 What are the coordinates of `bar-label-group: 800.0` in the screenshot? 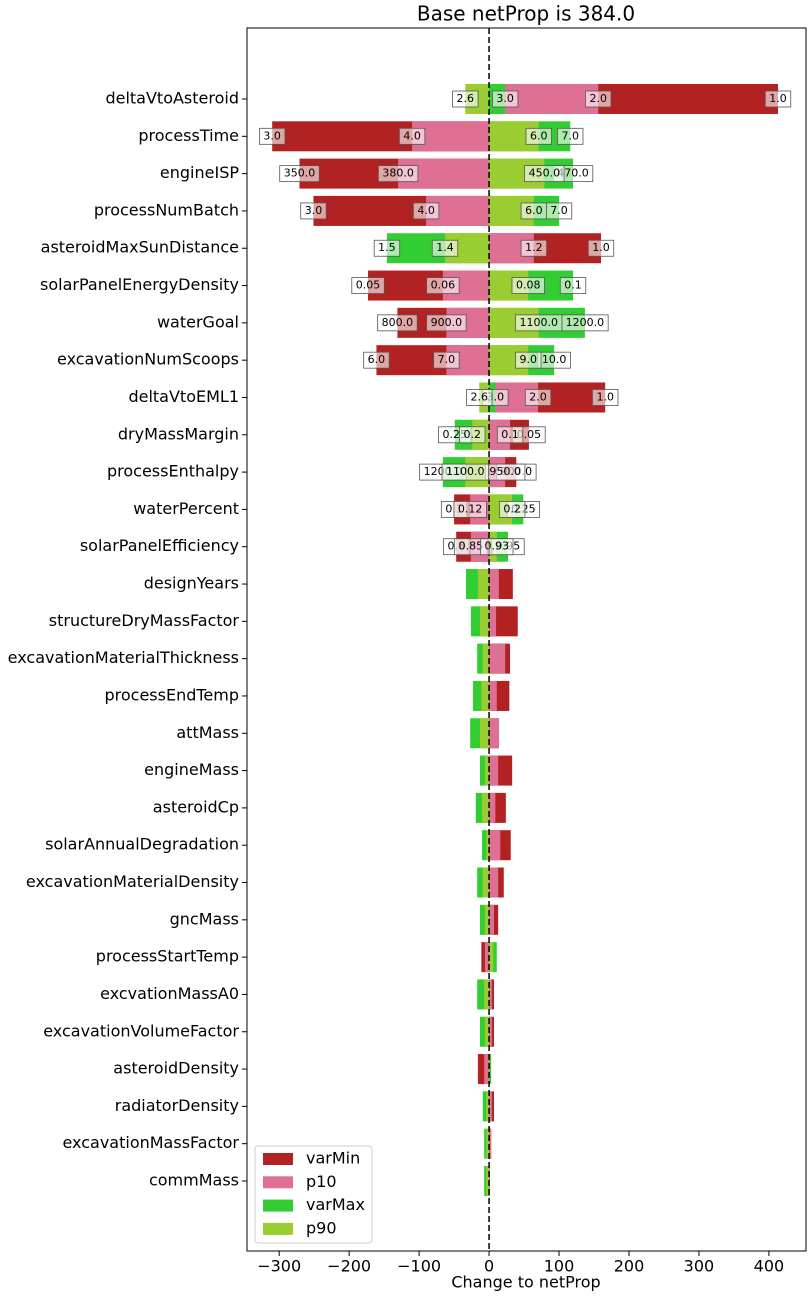 It's located at (397, 323).